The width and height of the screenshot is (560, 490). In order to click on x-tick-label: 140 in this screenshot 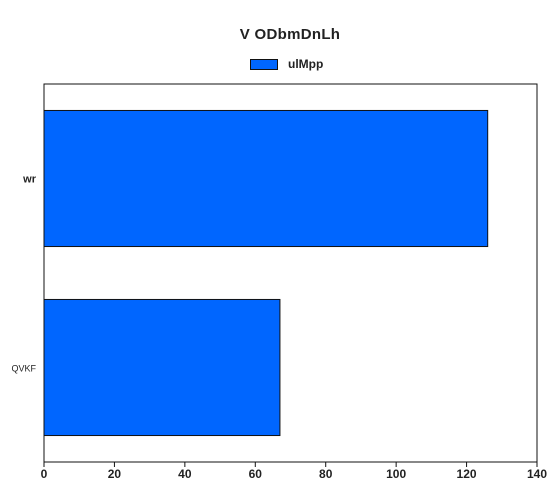, I will do `click(537, 474)`.